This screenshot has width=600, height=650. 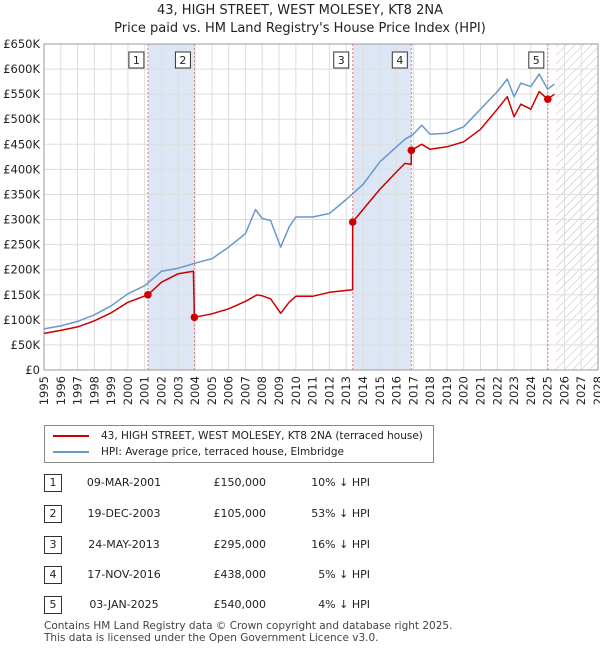 I want to click on x-tick-label: 2008, so click(x=262, y=390).